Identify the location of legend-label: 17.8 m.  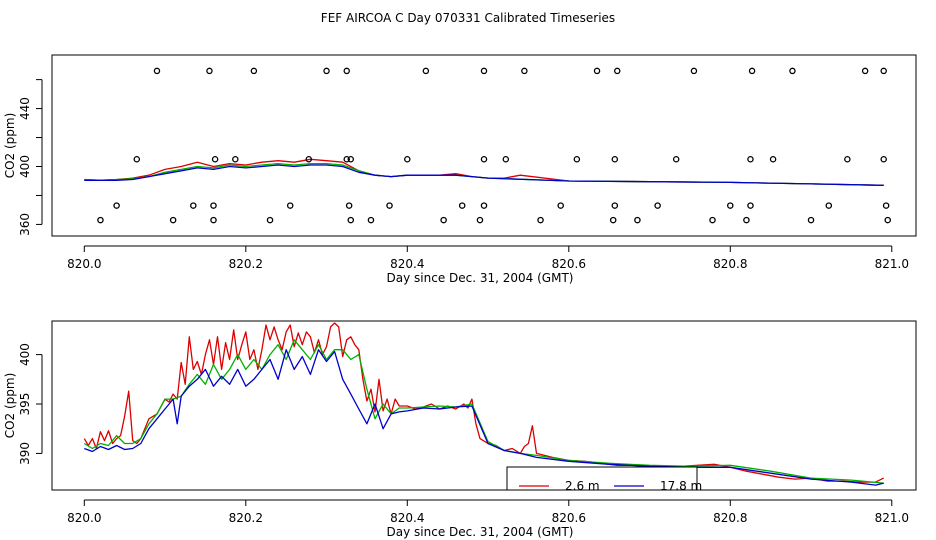
(681, 486).